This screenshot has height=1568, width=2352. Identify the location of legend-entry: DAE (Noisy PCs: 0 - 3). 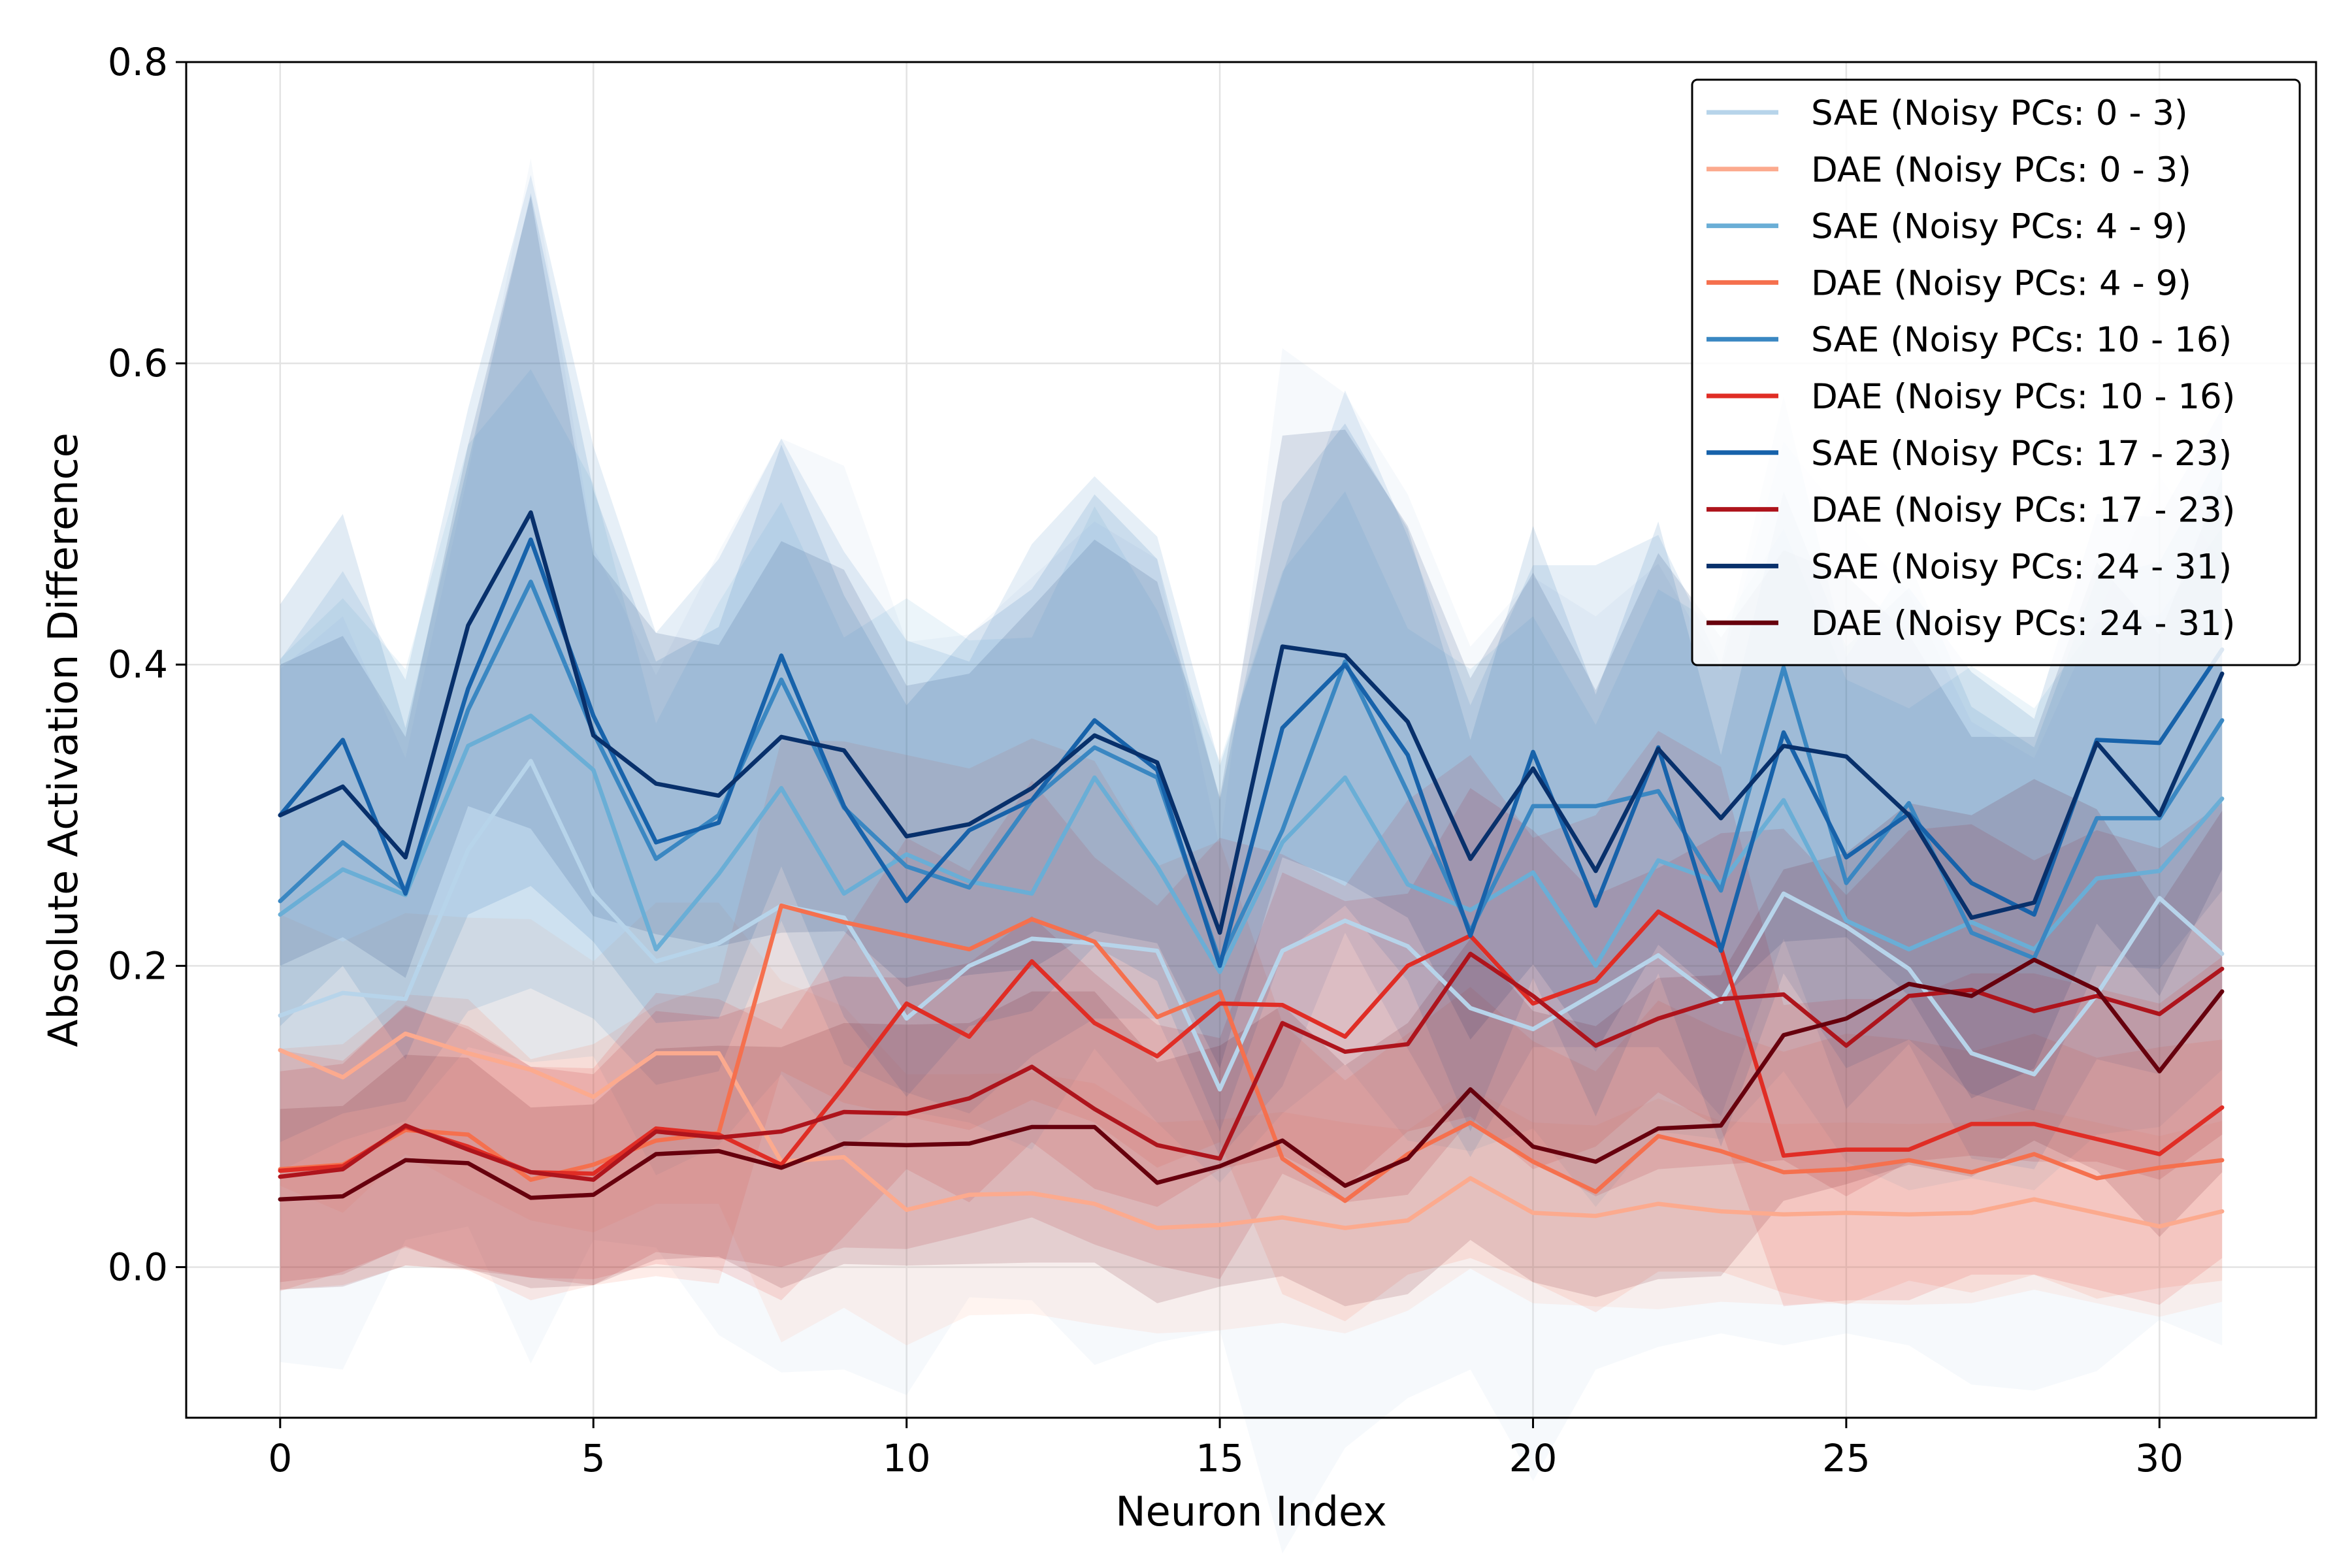
(2001, 170).